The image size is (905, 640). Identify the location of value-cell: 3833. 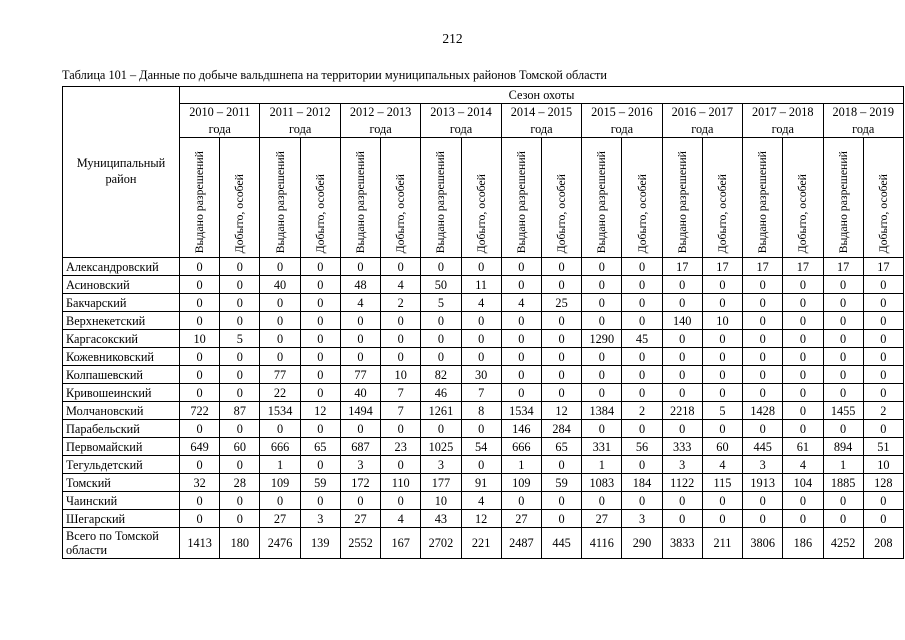
(682, 543).